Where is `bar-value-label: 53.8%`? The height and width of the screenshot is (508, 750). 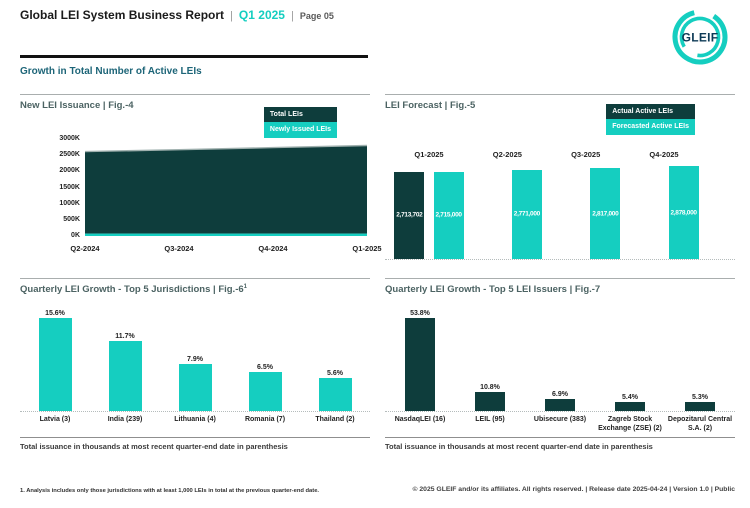
bar-value-label: 53.8% is located at coordinates (420, 313).